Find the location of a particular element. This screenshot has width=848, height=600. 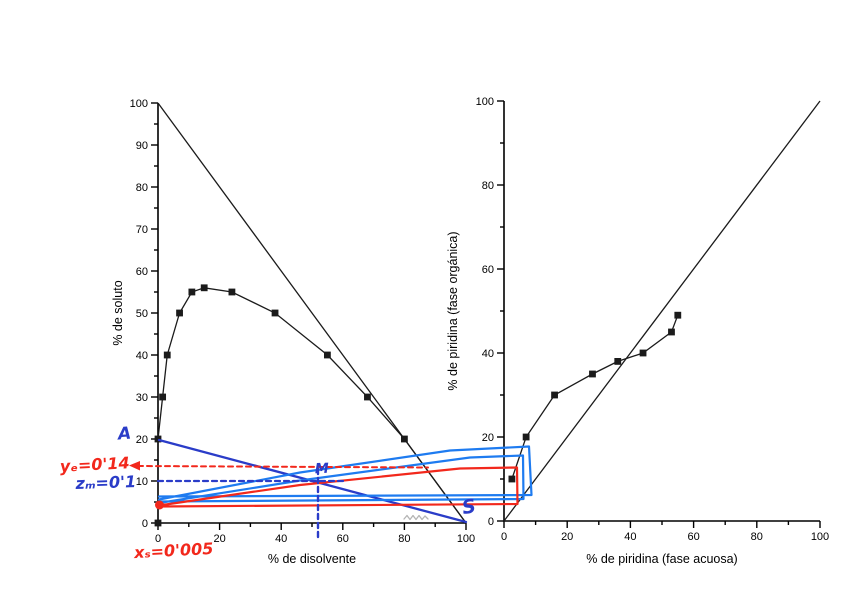

left-y-axis-title: % de soluto is located at coordinates (118, 312).